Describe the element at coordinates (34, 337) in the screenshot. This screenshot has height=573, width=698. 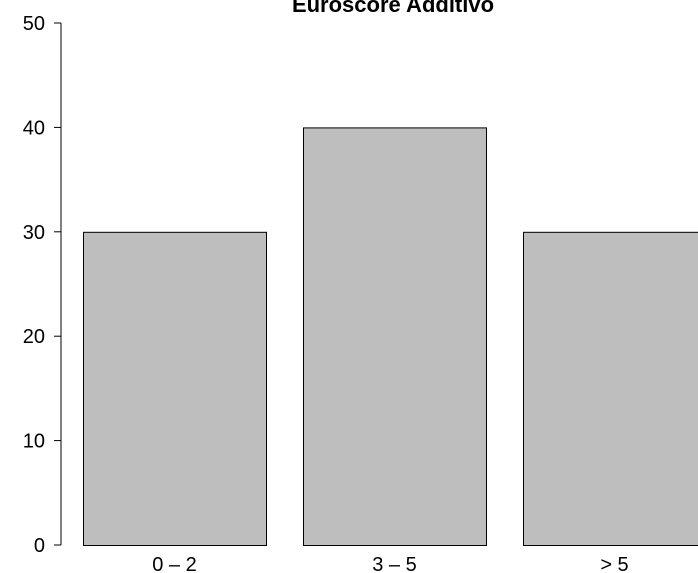
I see `y-tick-label: 20` at that location.